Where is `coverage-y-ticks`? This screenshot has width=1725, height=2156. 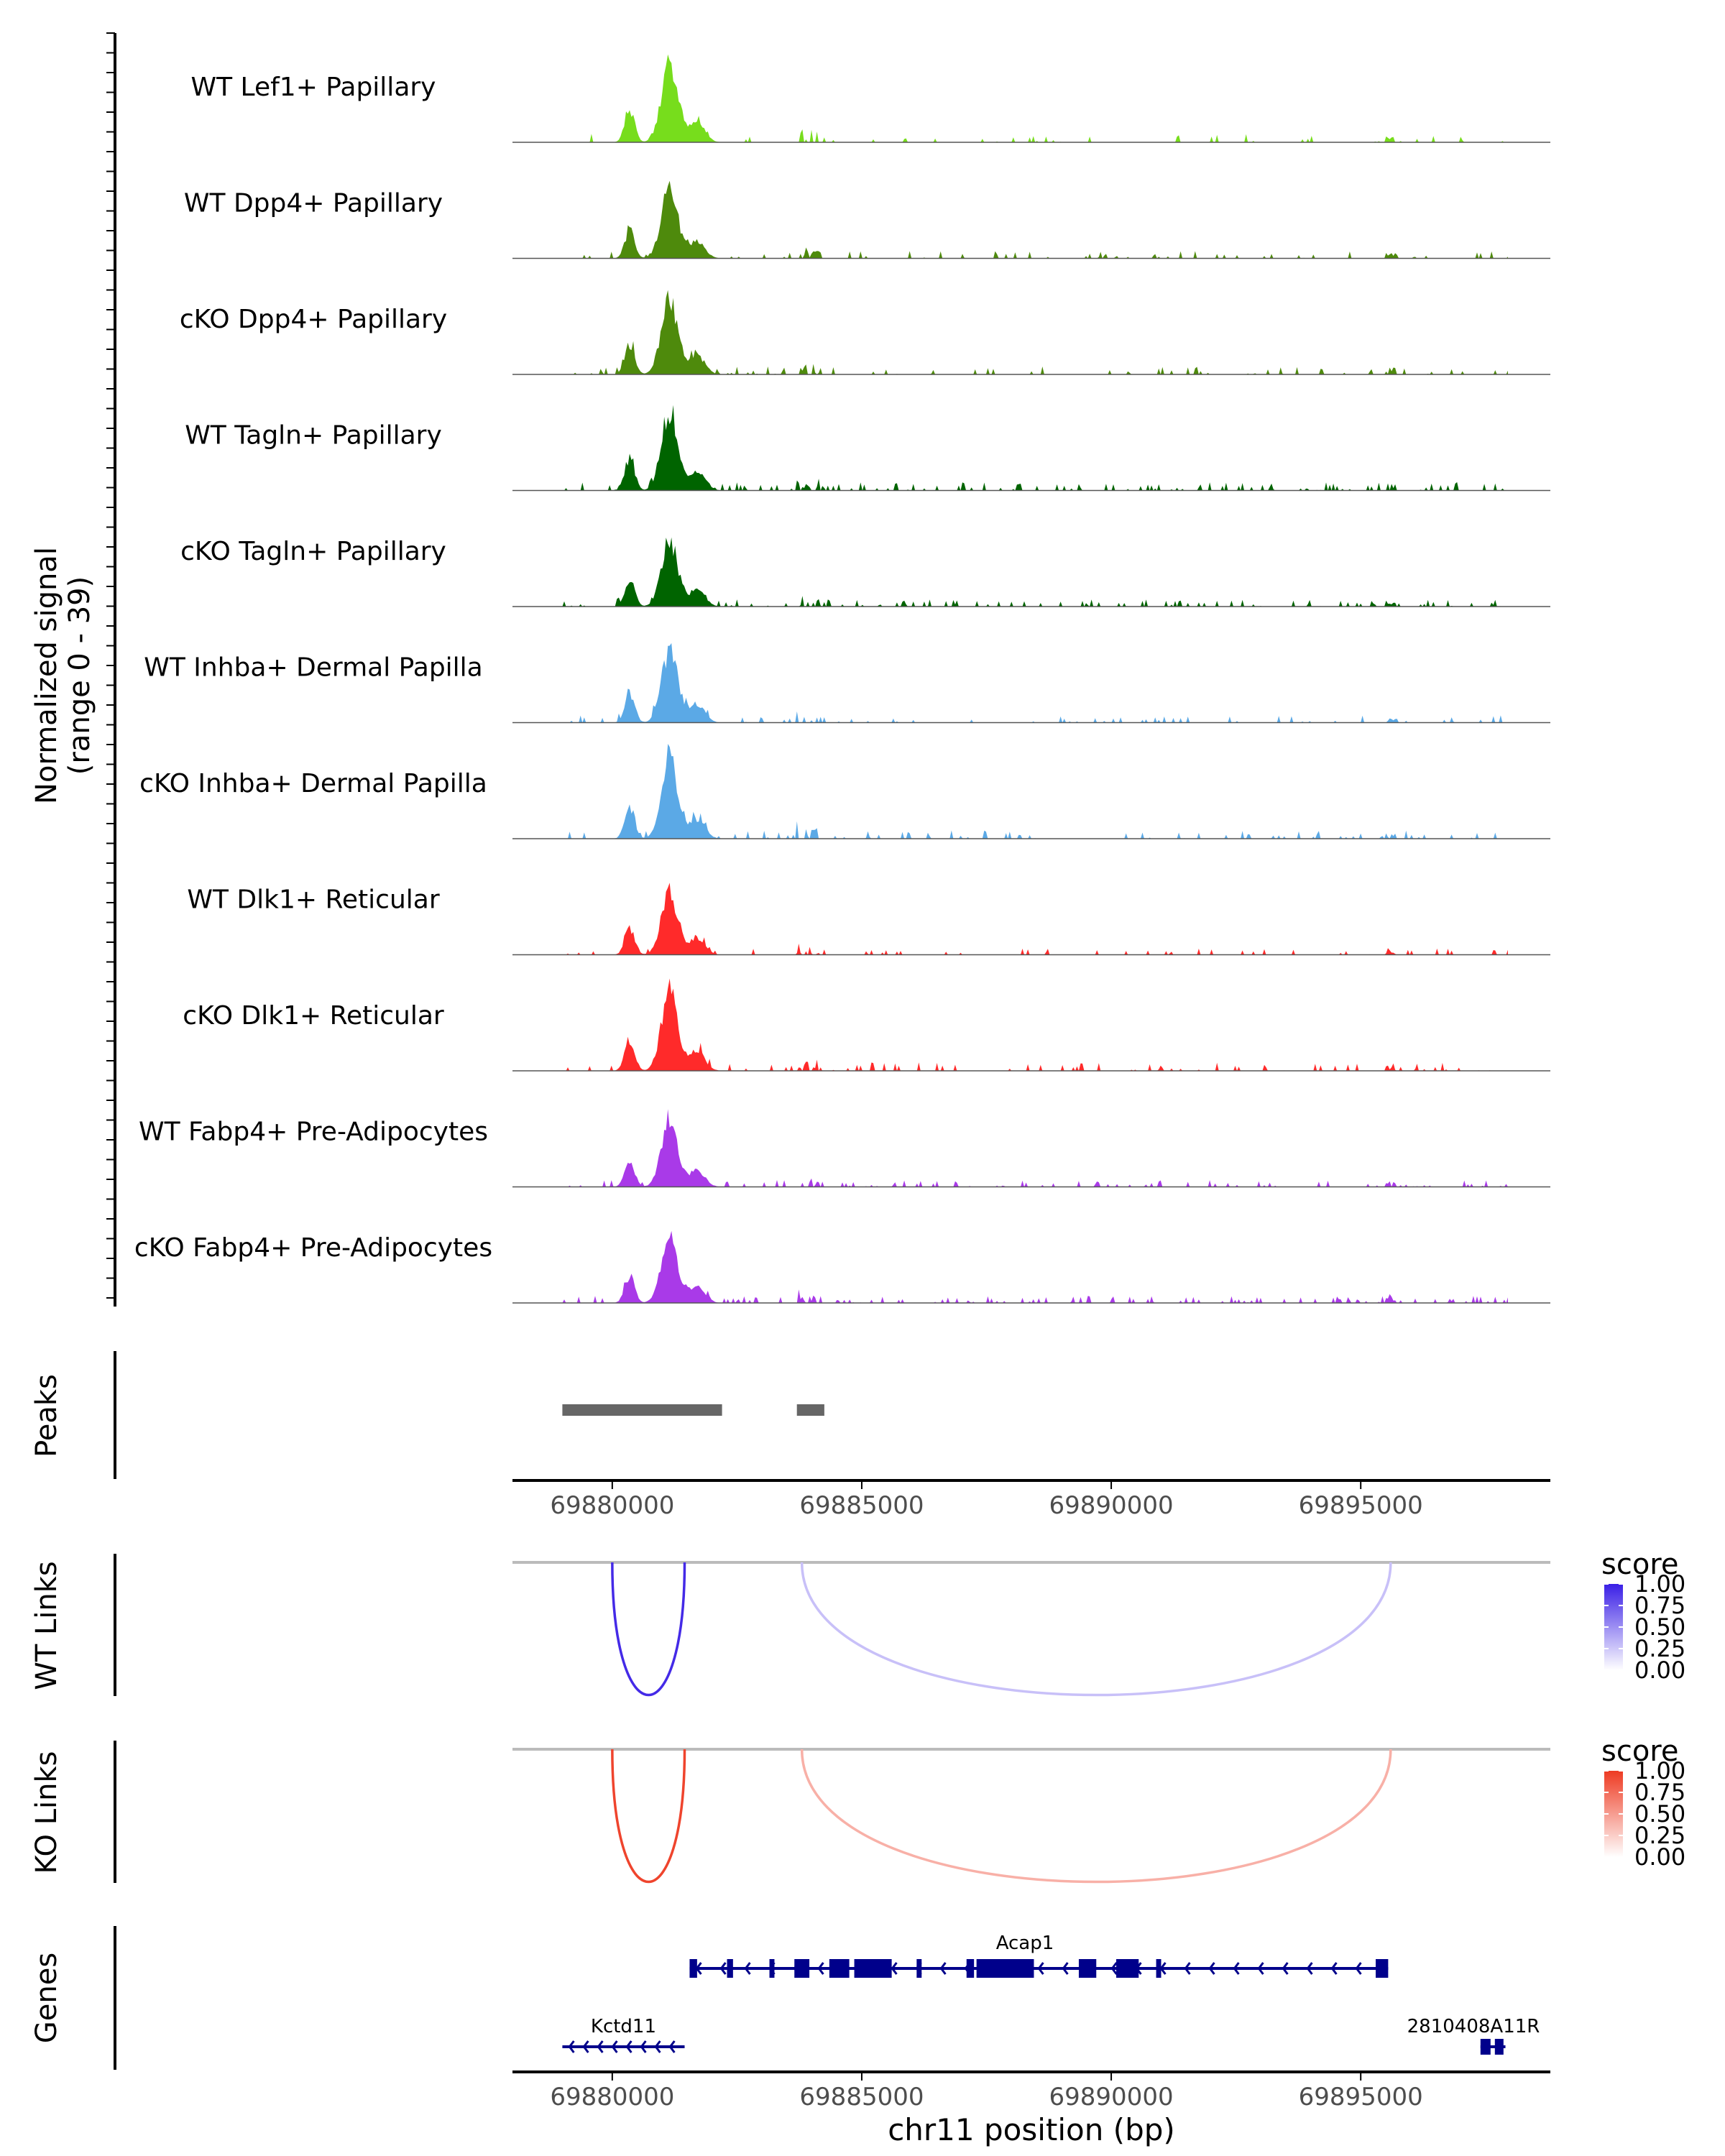 coverage-y-ticks is located at coordinates (110, 665).